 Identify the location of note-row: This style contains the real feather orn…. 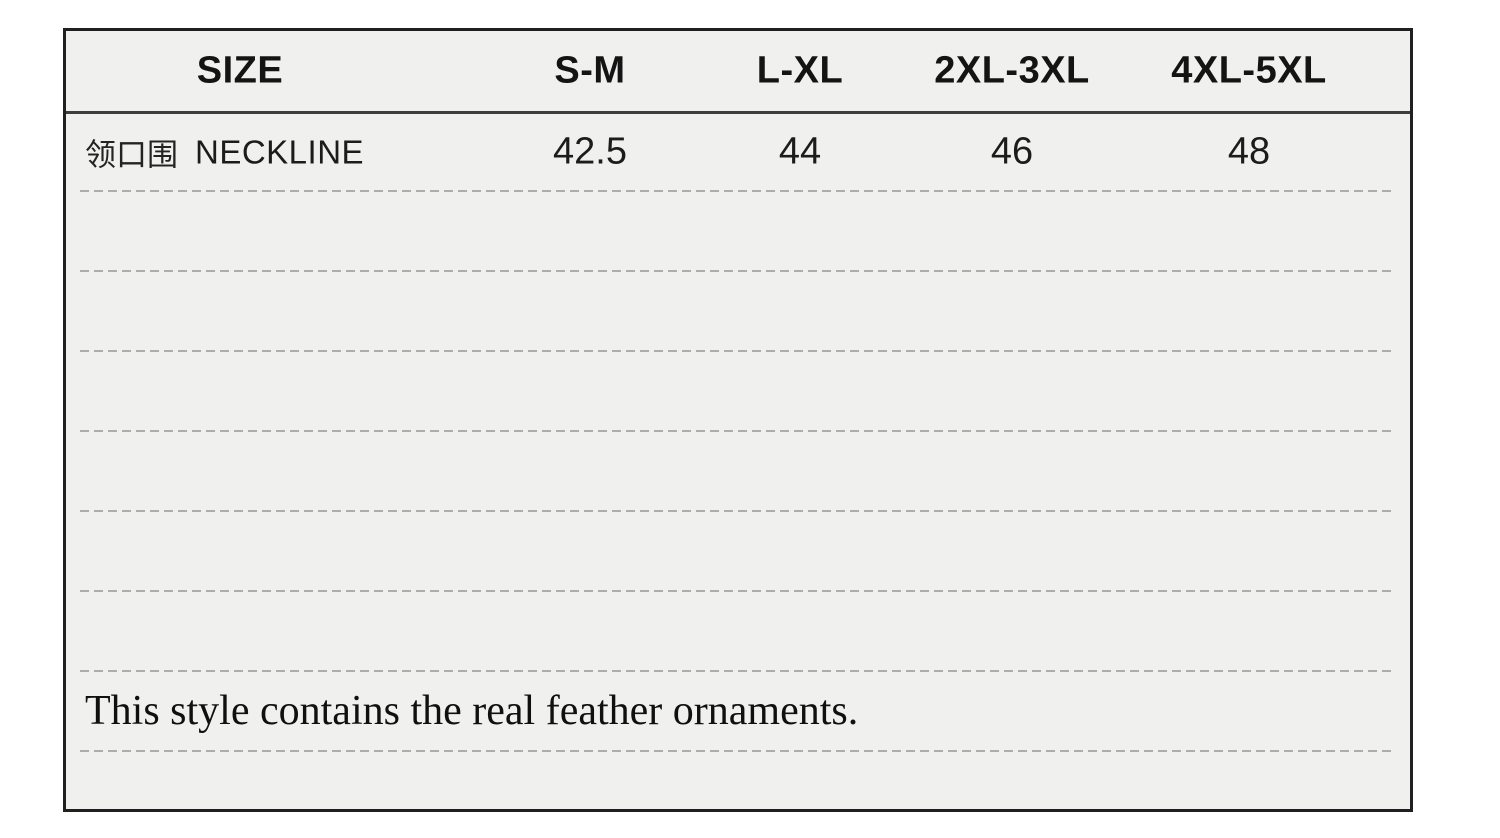
(738, 711).